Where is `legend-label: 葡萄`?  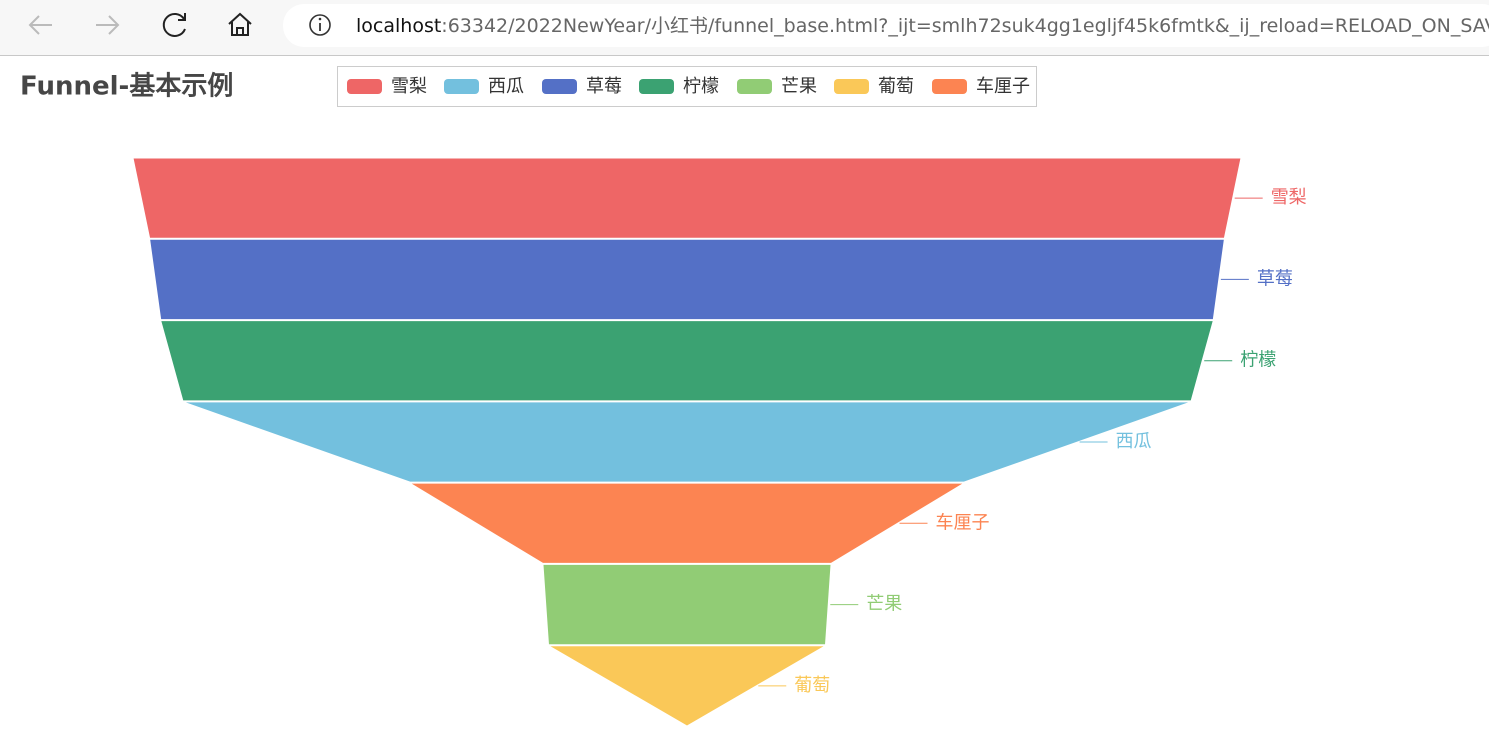
legend-label: 葡萄 is located at coordinates (896, 86).